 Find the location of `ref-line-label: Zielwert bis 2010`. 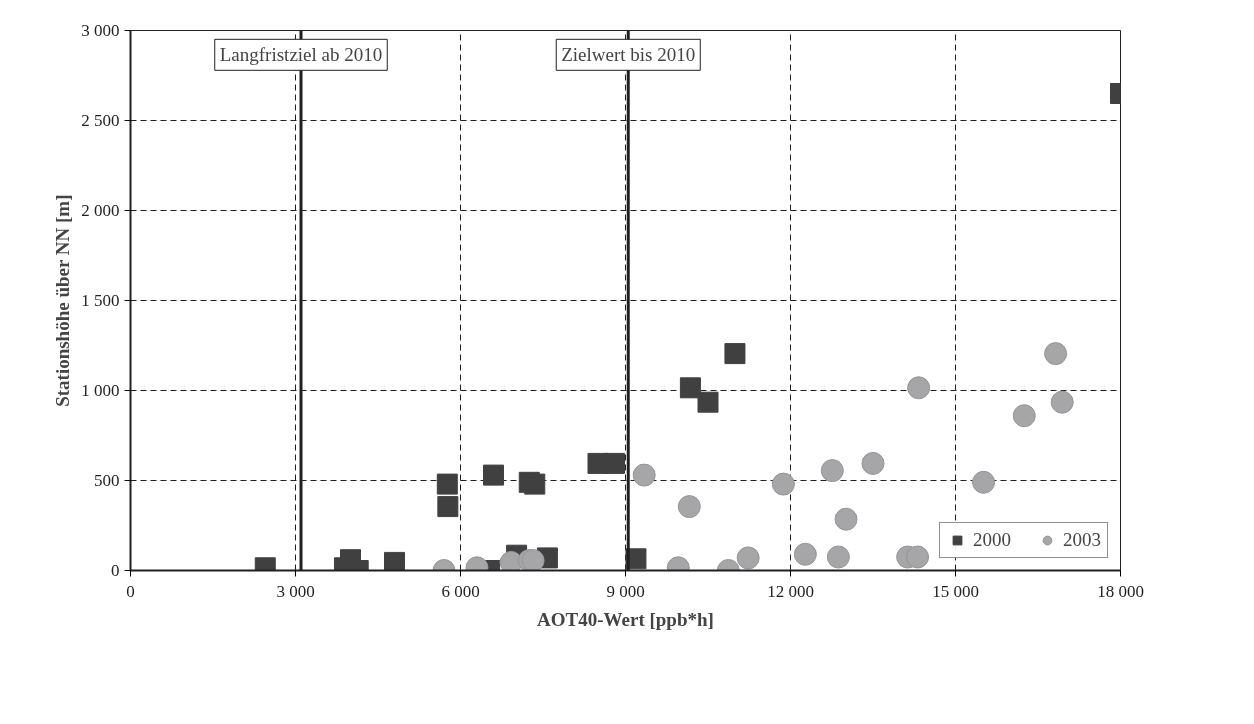

ref-line-label: Zielwert bis 2010 is located at coordinates (628, 55).